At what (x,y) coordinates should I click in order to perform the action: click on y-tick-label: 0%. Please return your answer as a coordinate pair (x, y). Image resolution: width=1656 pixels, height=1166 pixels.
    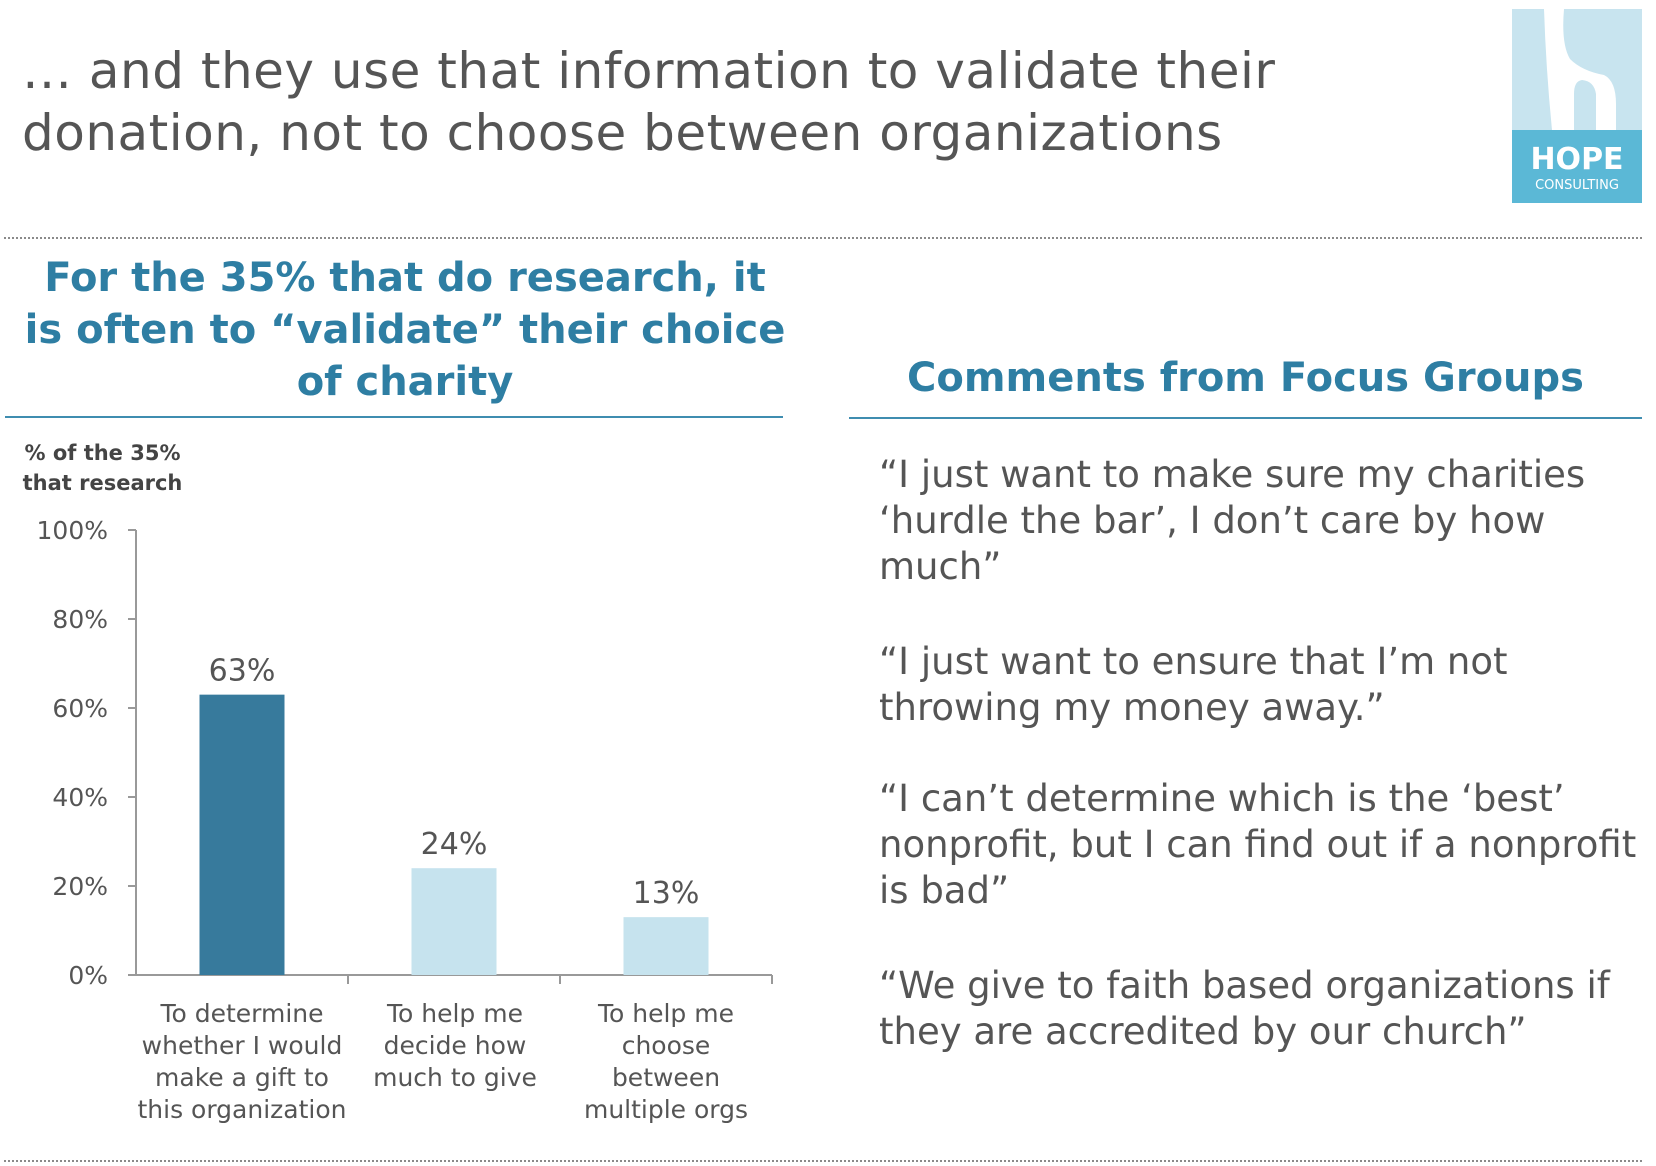
    Looking at the image, I should click on (88, 975).